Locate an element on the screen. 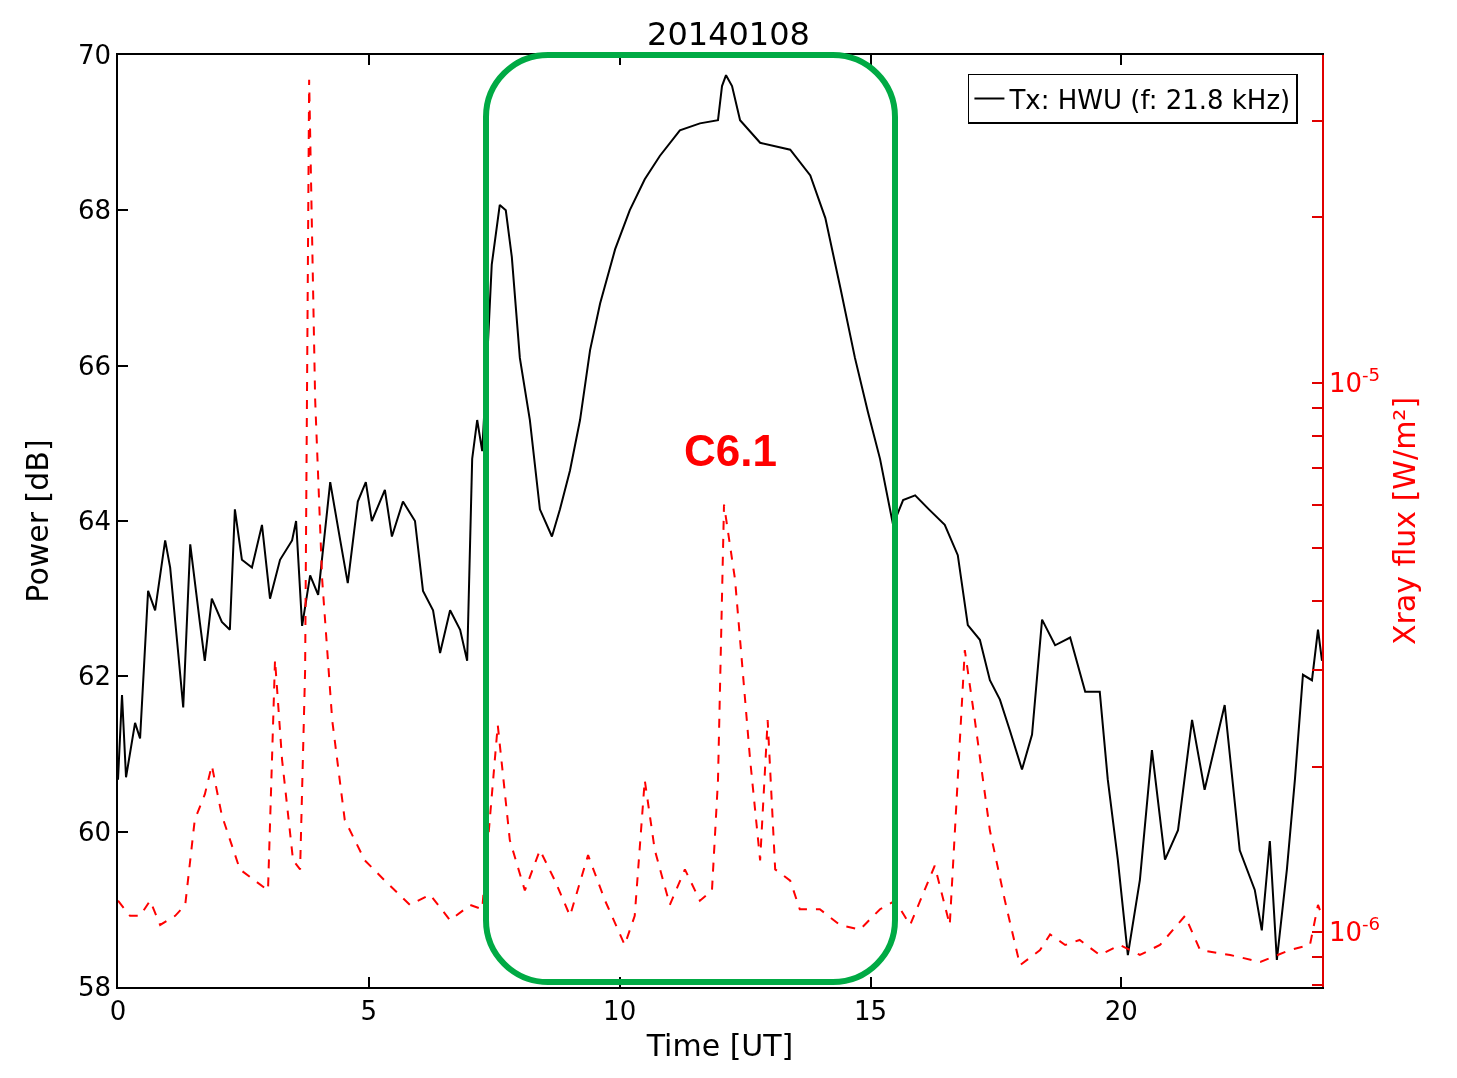  y-tick-label: 70 is located at coordinates (94, 55).